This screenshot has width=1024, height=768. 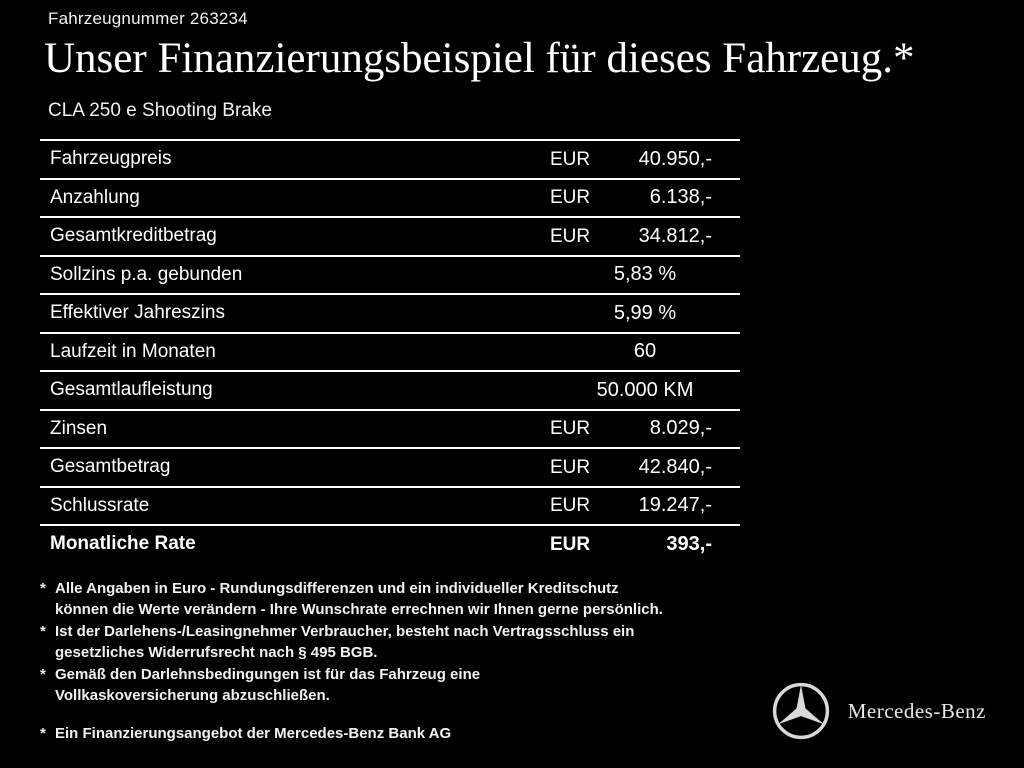 What do you see at coordinates (675, 235) in the screenshot?
I see `row-value: 34.812,-` at bounding box center [675, 235].